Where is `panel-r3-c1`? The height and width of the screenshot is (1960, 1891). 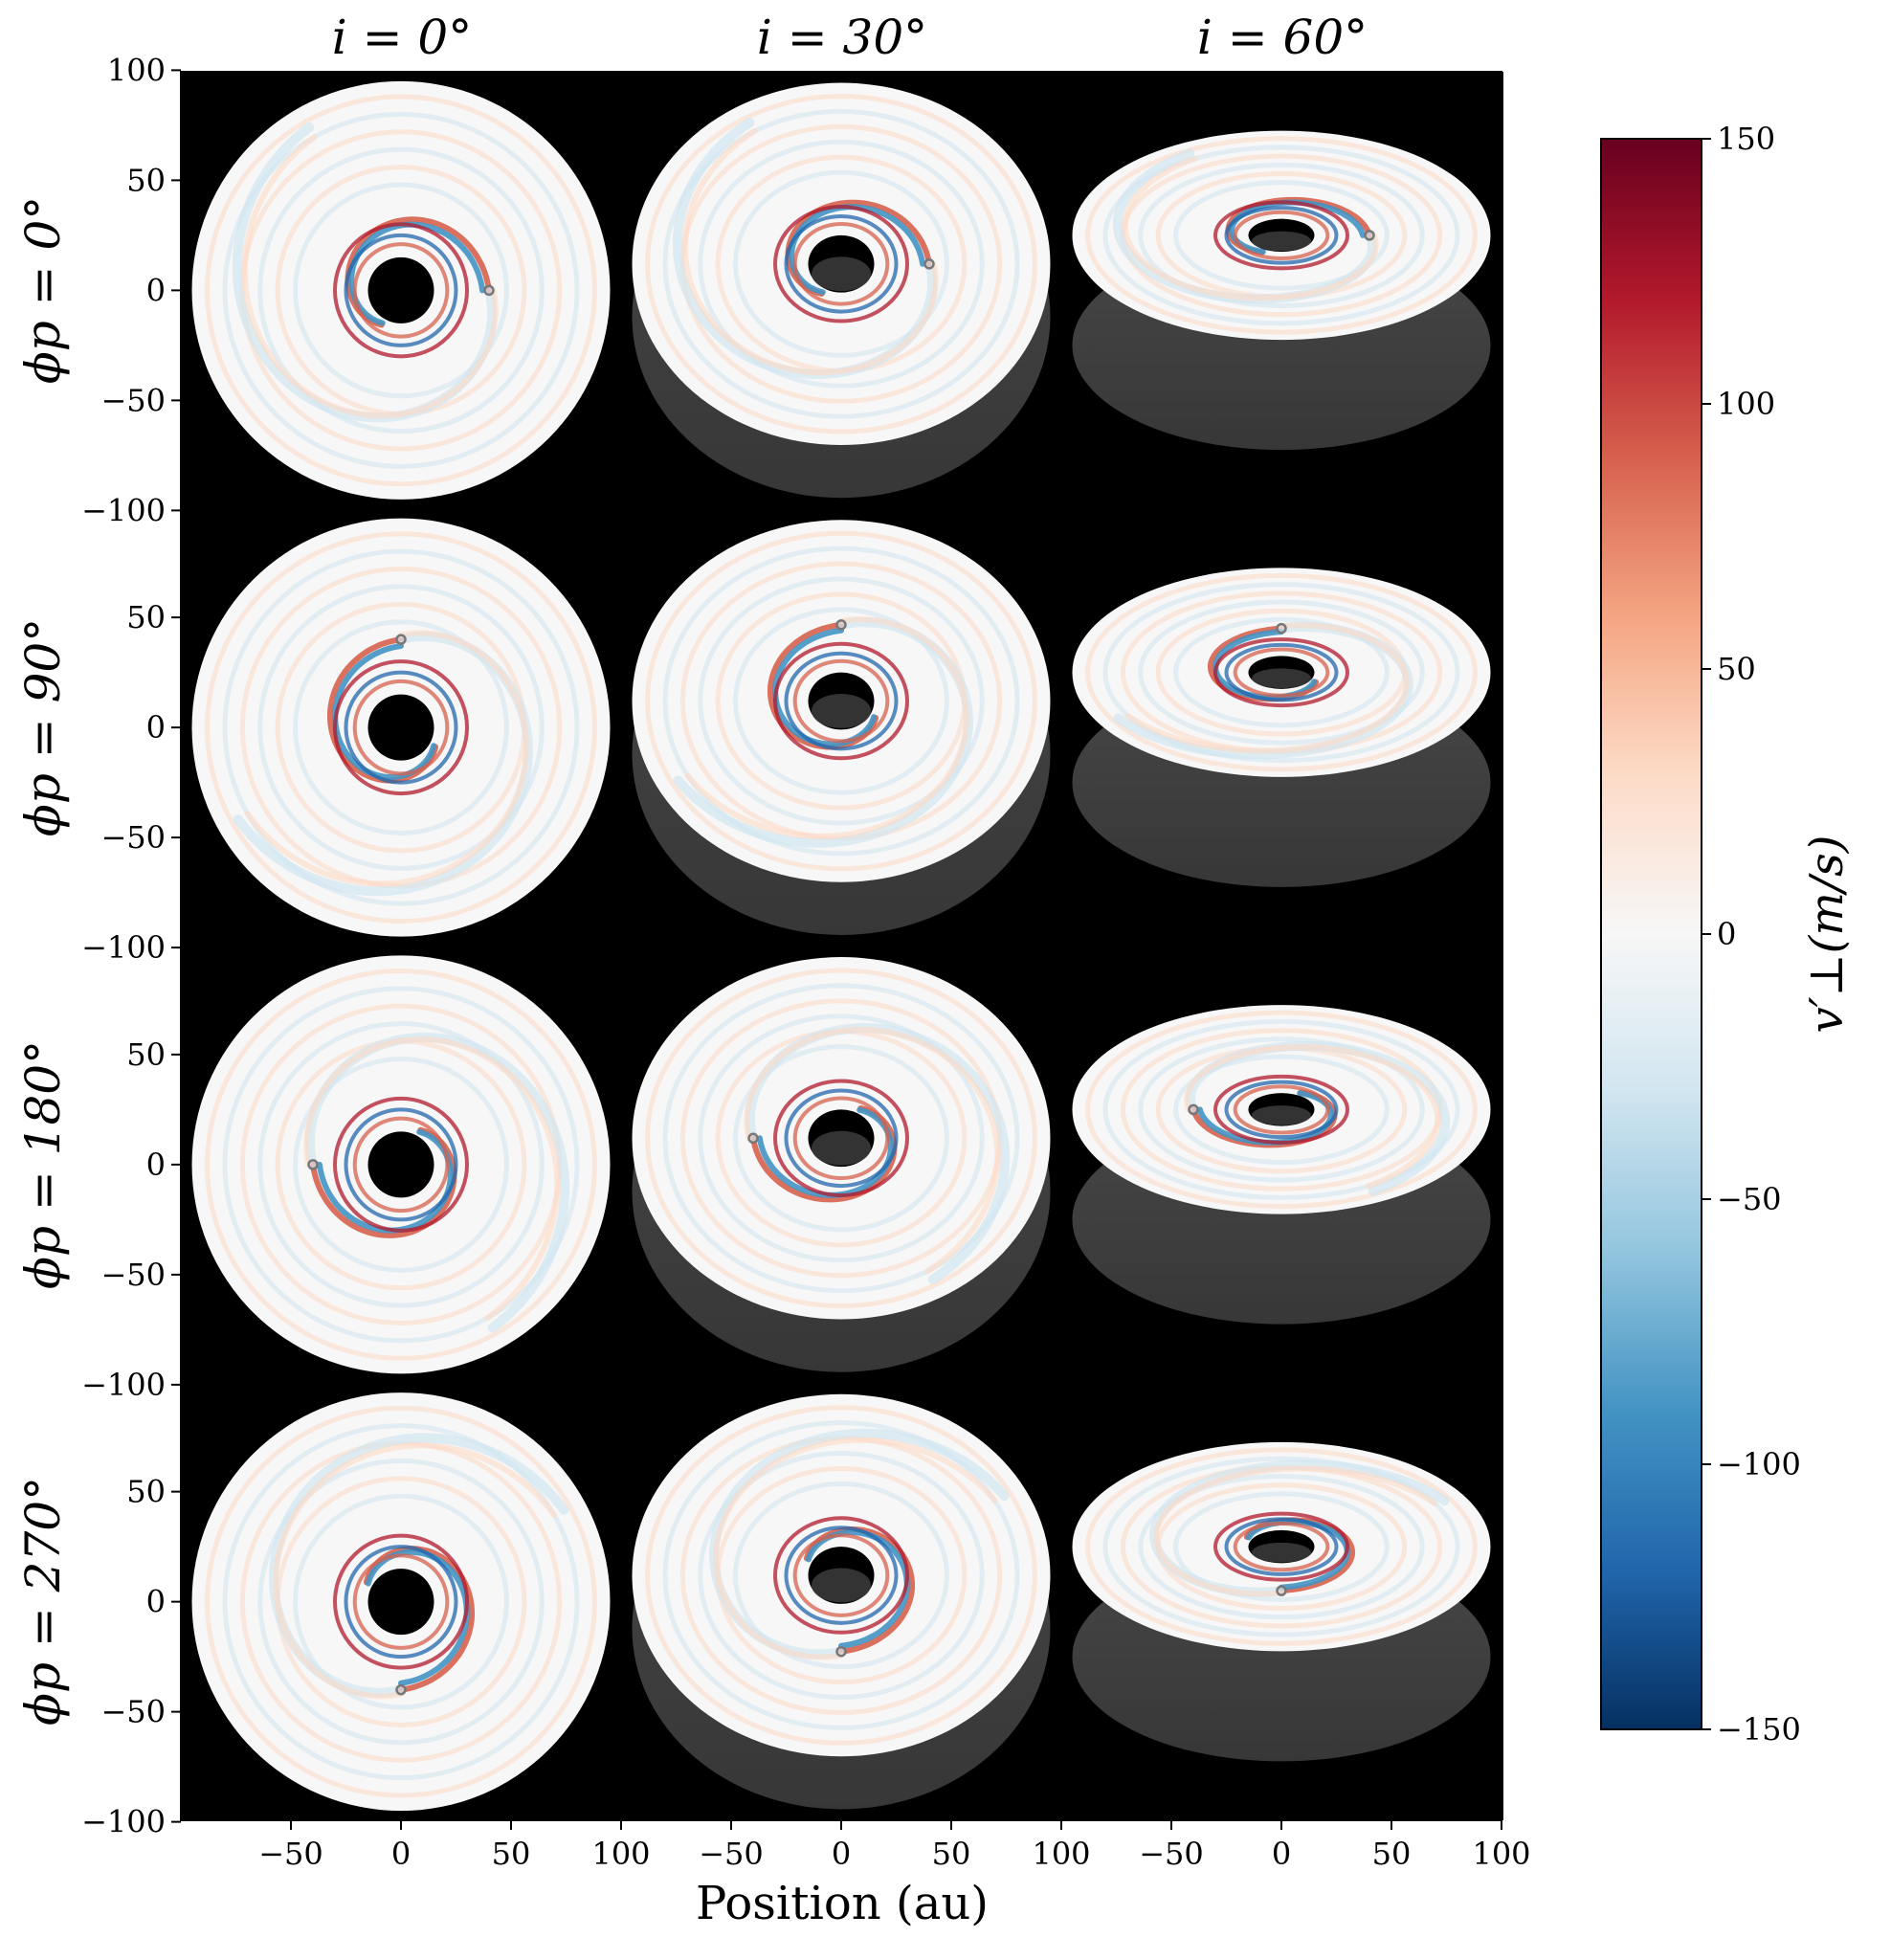
panel-r3-c1 is located at coordinates (841, 1602).